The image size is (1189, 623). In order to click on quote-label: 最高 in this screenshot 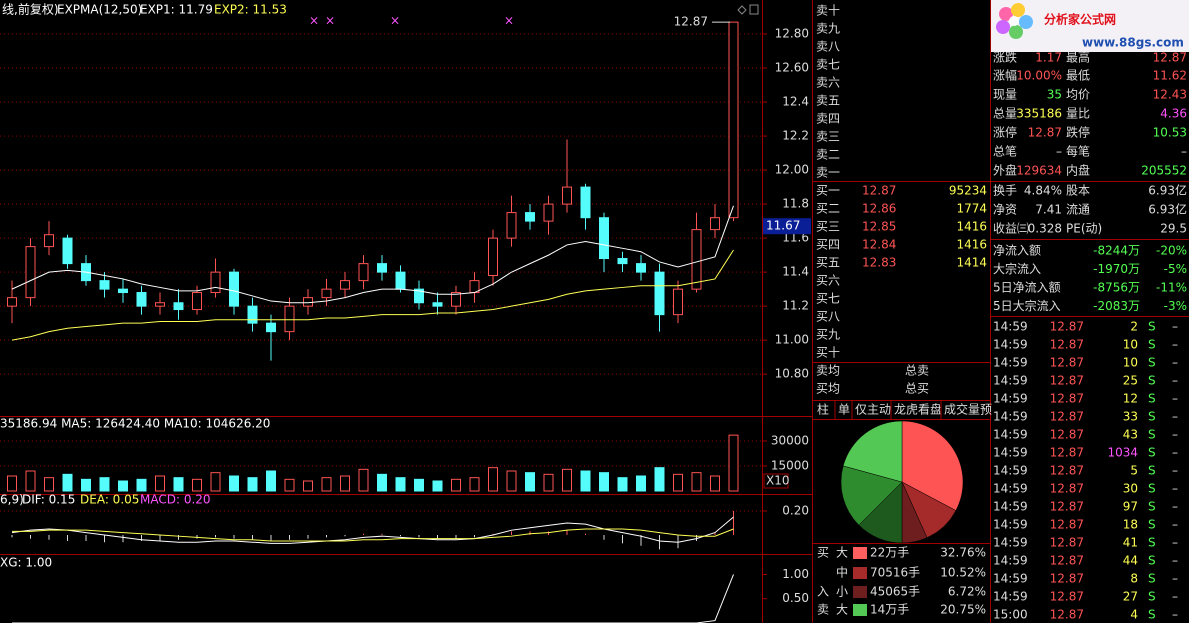, I will do `click(1078, 57)`.